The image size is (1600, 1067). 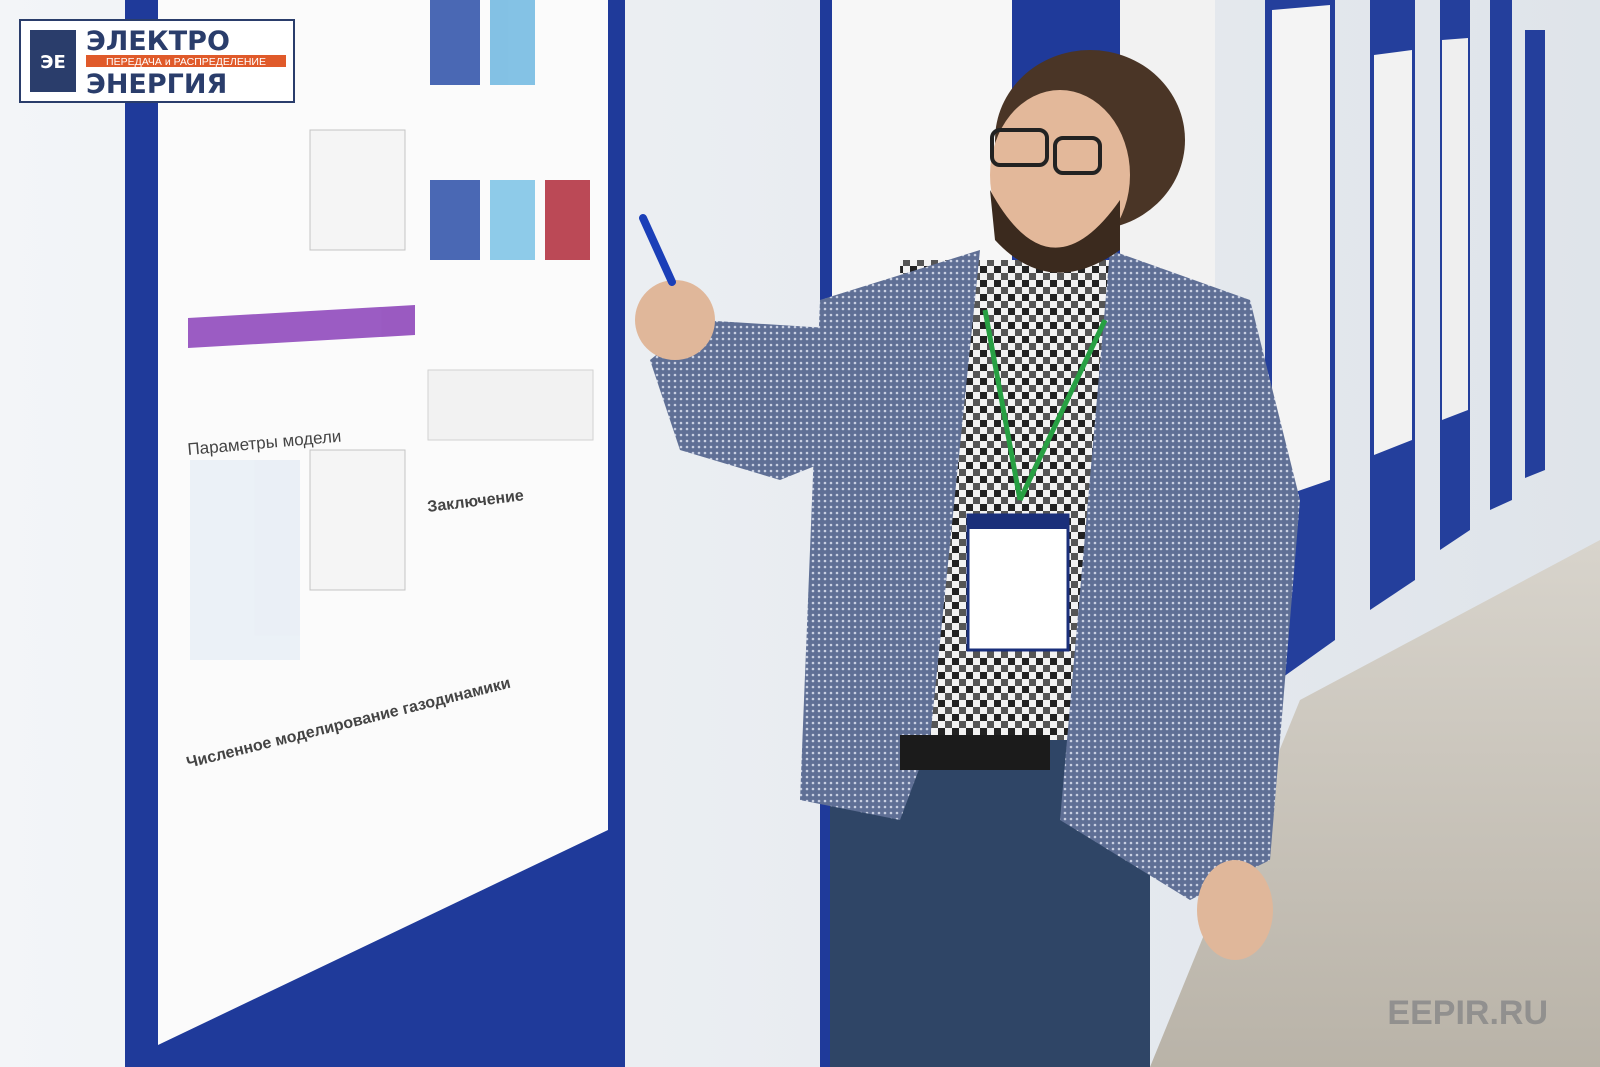 I want to click on corridor-posters, so click(x=1405, y=345).